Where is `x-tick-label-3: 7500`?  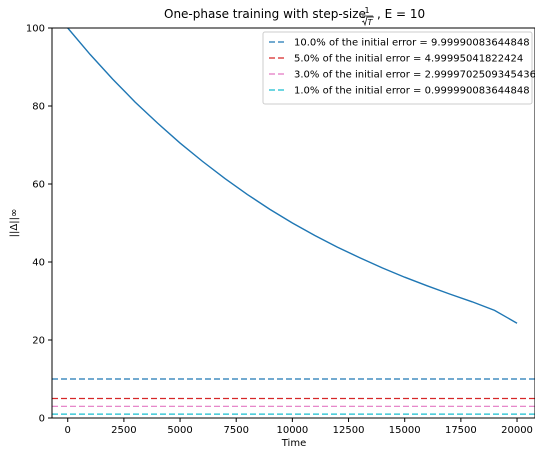 x-tick-label-3: 7500 is located at coordinates (235, 430).